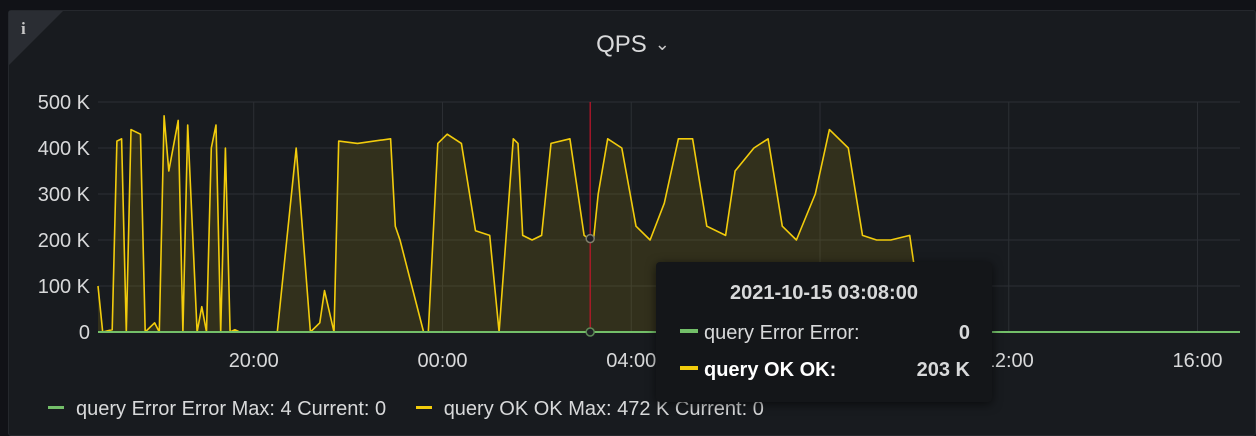 Image resolution: width=1256 pixels, height=436 pixels. Describe the element at coordinates (631, 361) in the screenshot. I see `x-tick-label: 04:00` at that location.